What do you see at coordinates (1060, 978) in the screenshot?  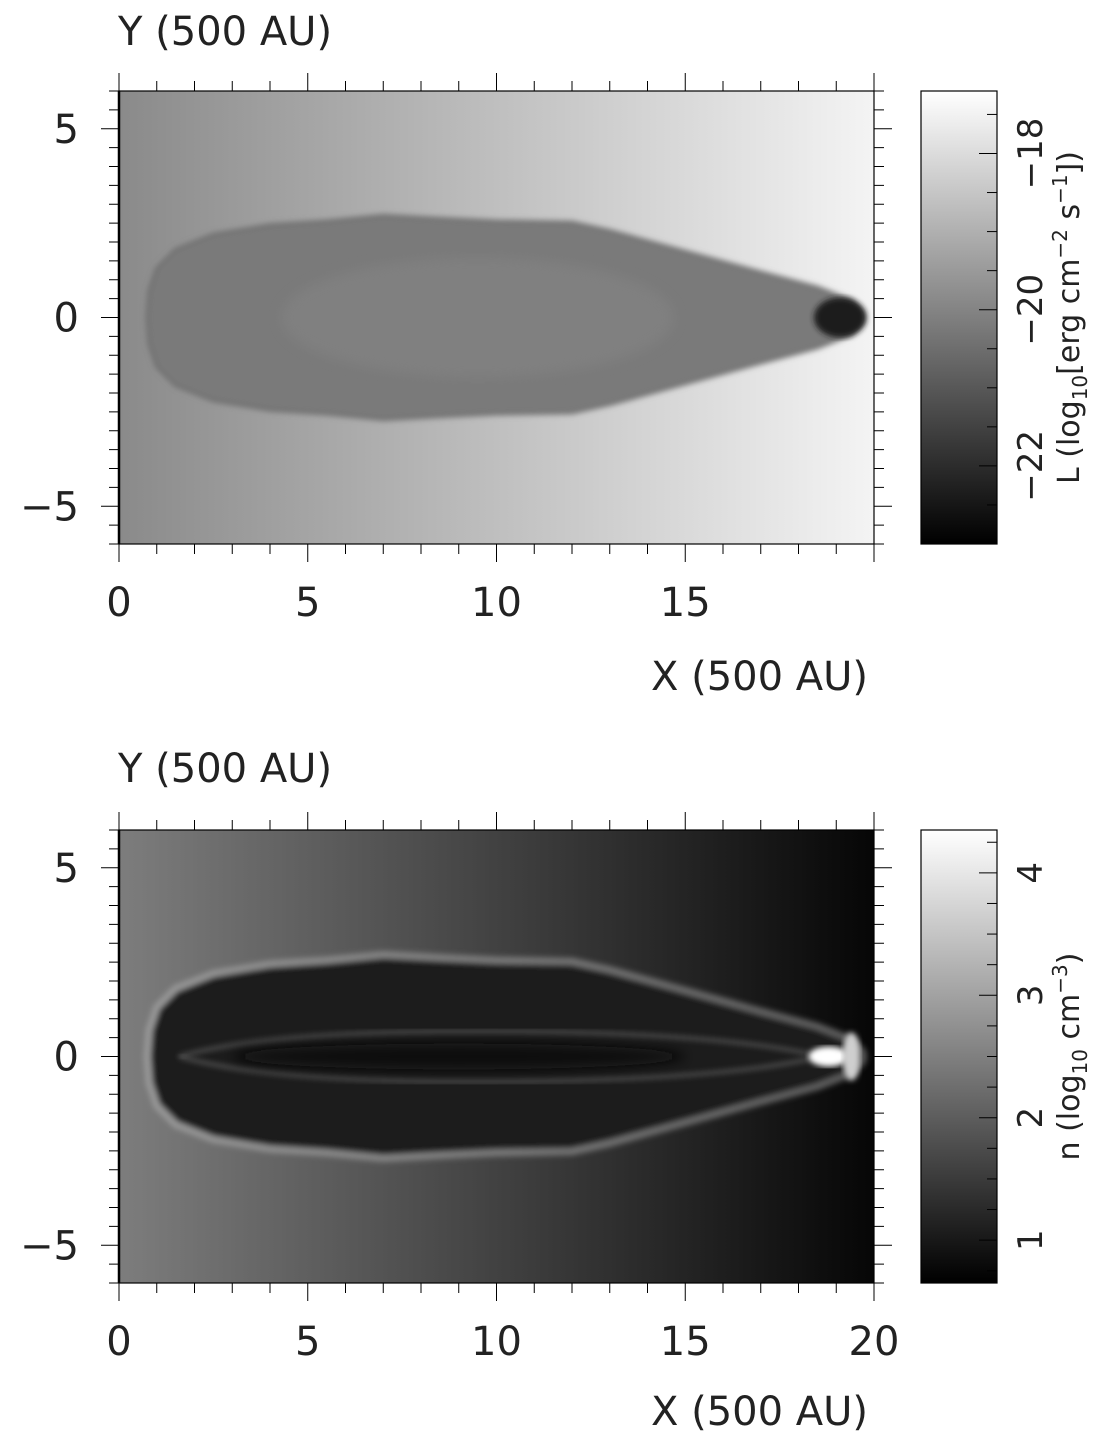 I see `colorbar-label-exponent: −3` at bounding box center [1060, 978].